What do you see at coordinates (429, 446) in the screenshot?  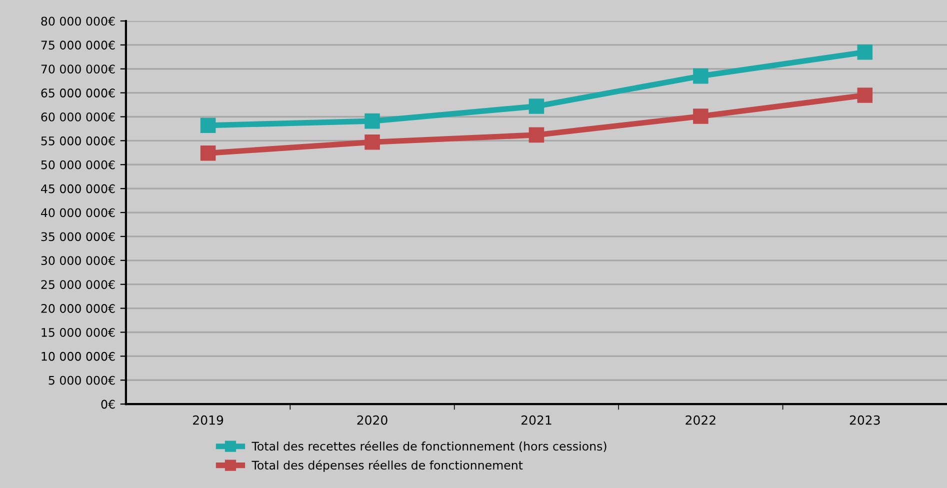 I see `legend-label: Total des recettes réelles de fonctionnement (hors cessions)` at bounding box center [429, 446].